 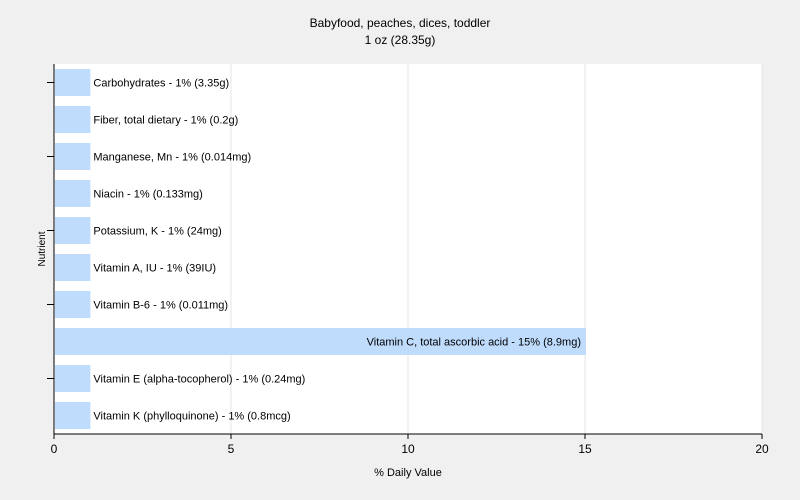 What do you see at coordinates (172, 158) in the screenshot?
I see `bar-label-2: Manganese, Mn - 1% (0.014mg)` at bounding box center [172, 158].